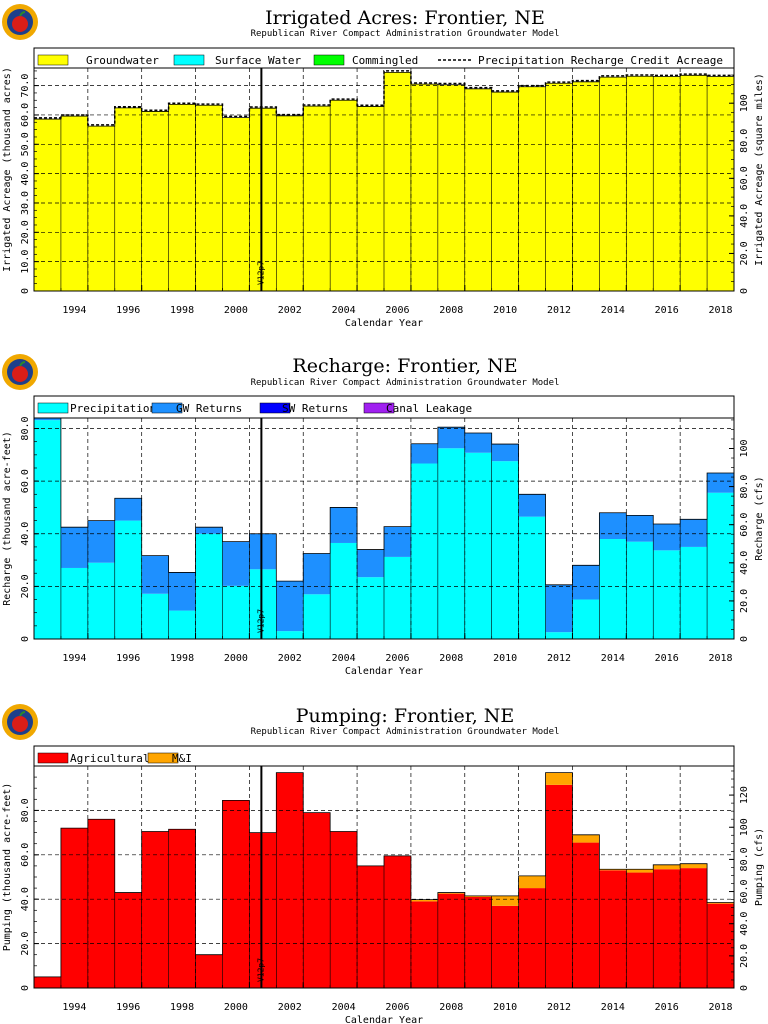  What do you see at coordinates (720, 482) in the screenshot?
I see `bar-gw-returns-2018` at bounding box center [720, 482].